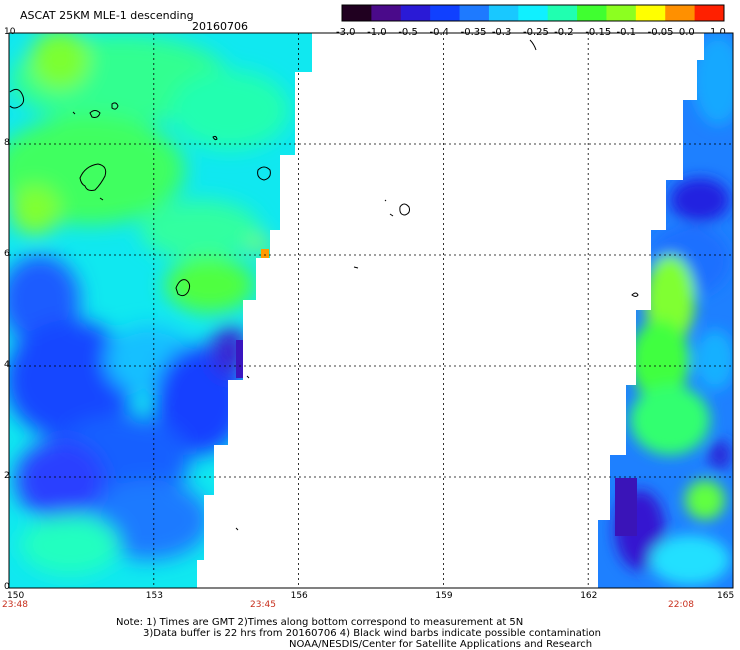 Image resolution: width=740 pixels, height=650 pixels. What do you see at coordinates (7, 143) in the screenshot?
I see `latitude-label: 8` at bounding box center [7, 143].